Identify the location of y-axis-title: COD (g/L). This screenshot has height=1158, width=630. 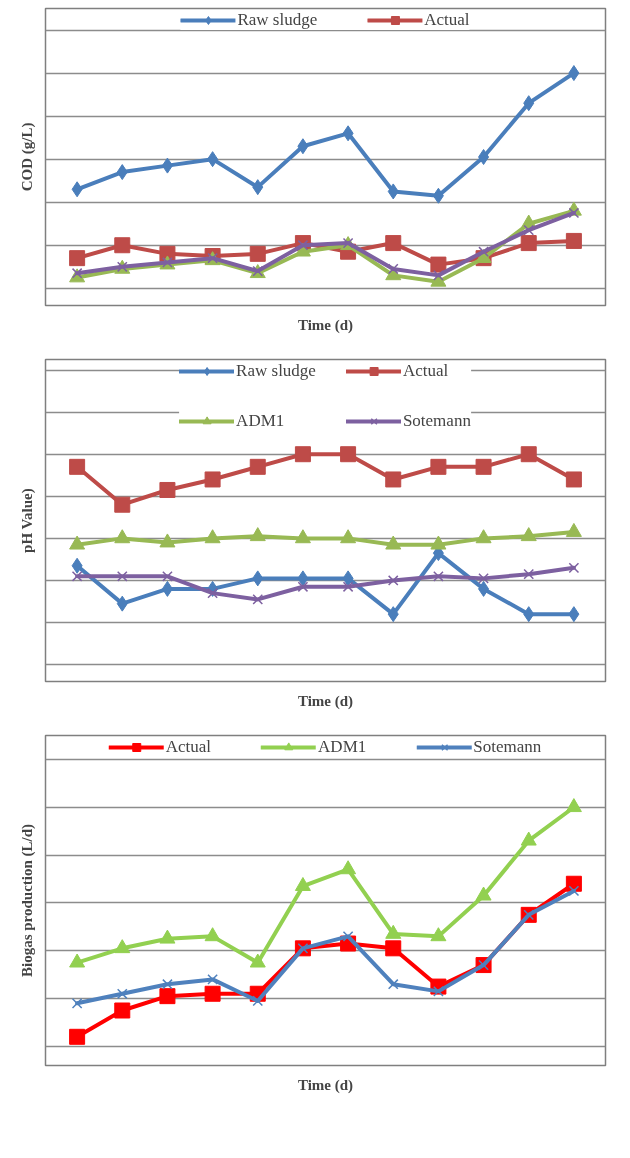
(27, 157).